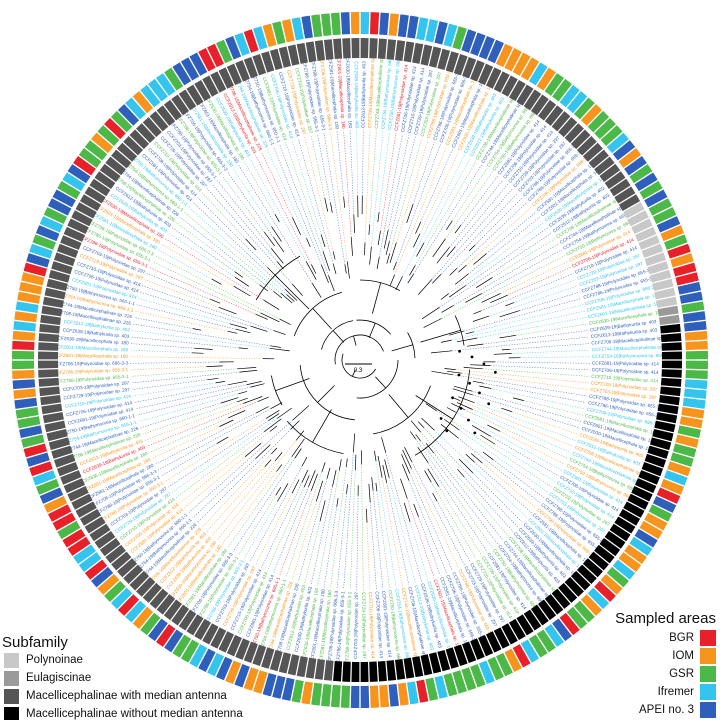  What do you see at coordinates (675, 692) in the screenshot?
I see `label-ifremer: Ifremer` at bounding box center [675, 692].